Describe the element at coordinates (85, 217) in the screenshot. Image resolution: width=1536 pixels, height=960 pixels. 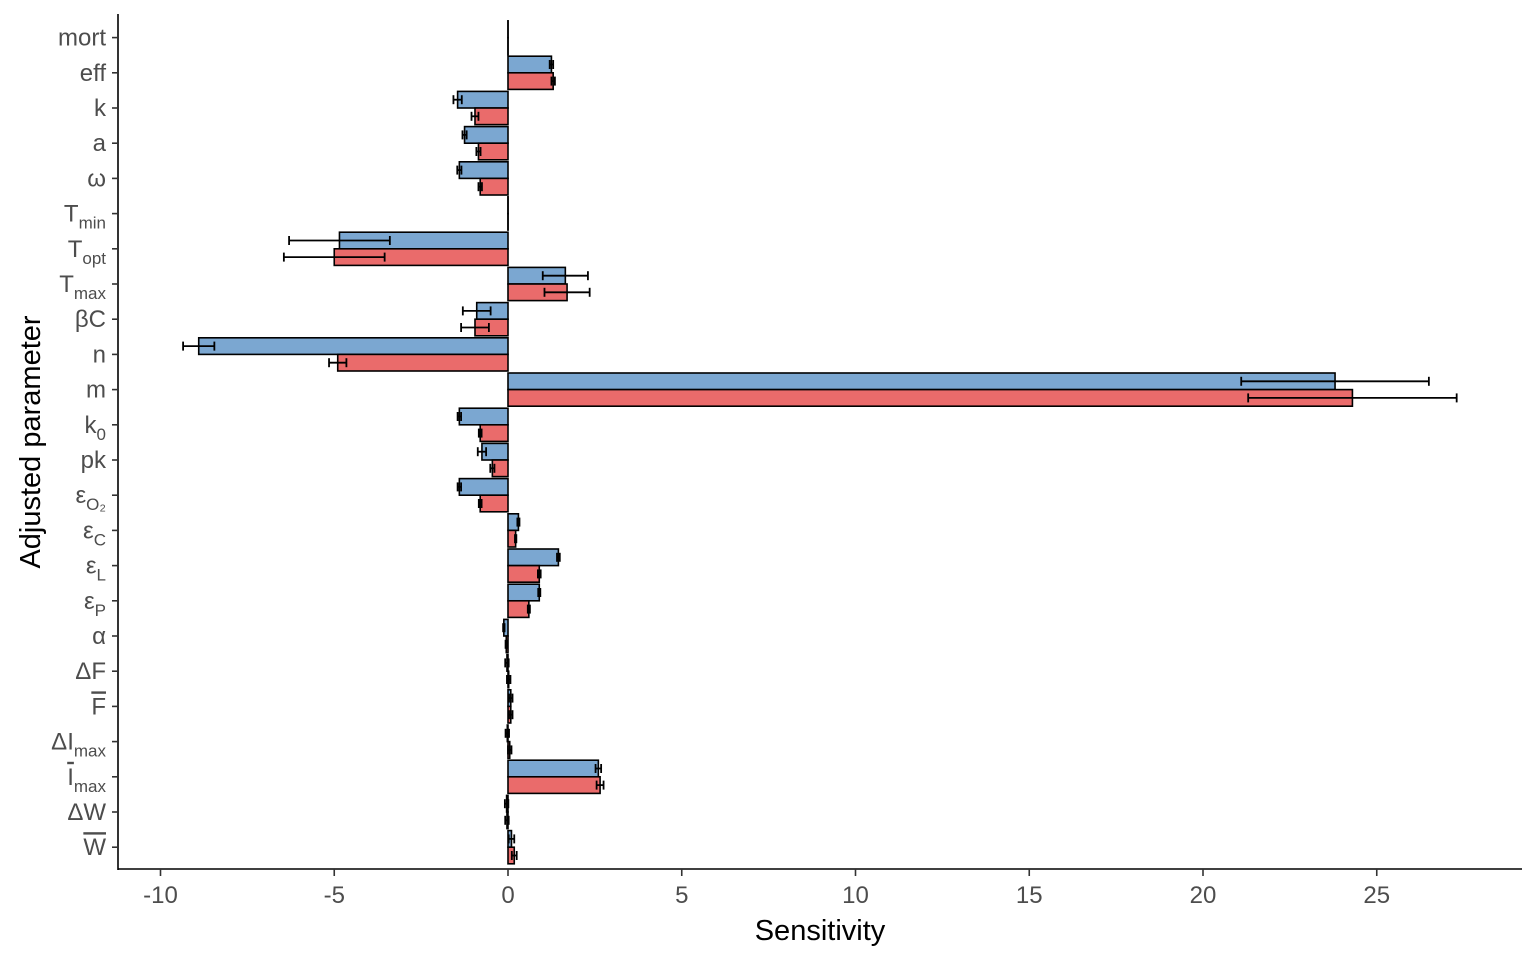
I see `y-tick-label: Tmin` at that location.